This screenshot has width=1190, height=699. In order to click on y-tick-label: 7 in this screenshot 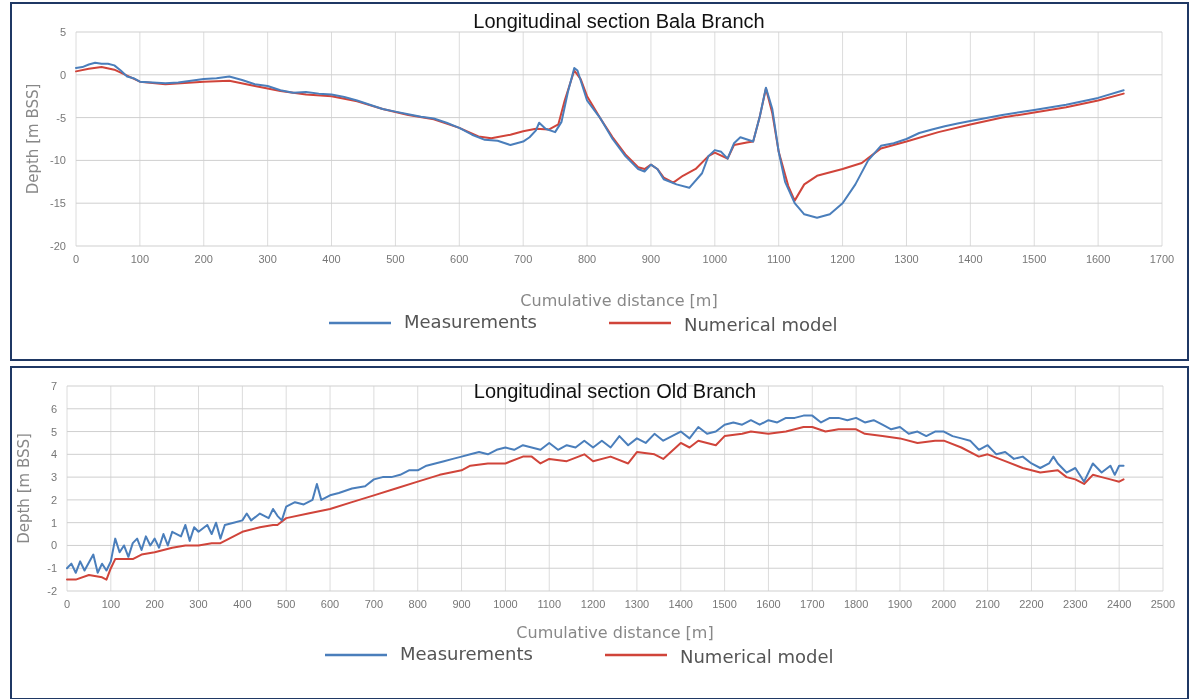, I will do `click(53, 386)`.